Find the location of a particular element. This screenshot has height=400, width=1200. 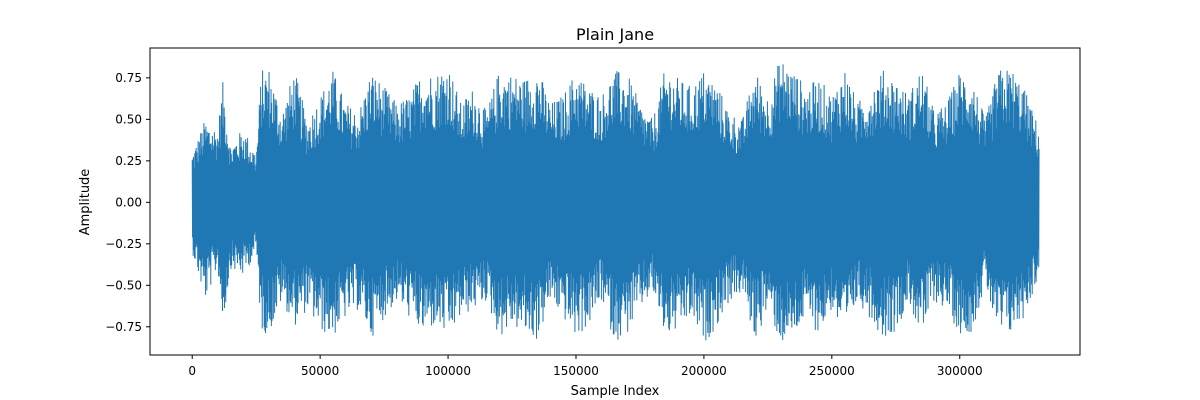

x-tick-label: 300000 is located at coordinates (960, 371).